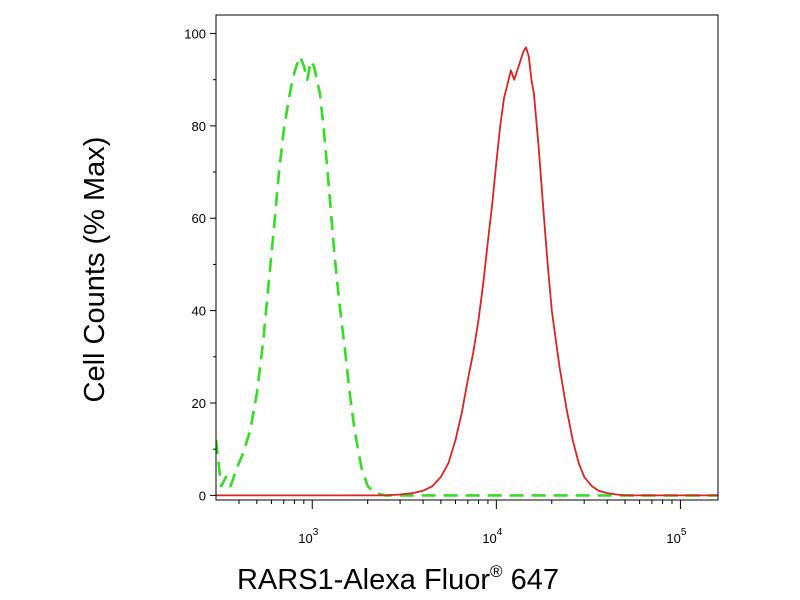 This screenshot has height=600, width=800. Describe the element at coordinates (500, 532) in the screenshot. I see `x-tick-label-exponent: 4` at that location.